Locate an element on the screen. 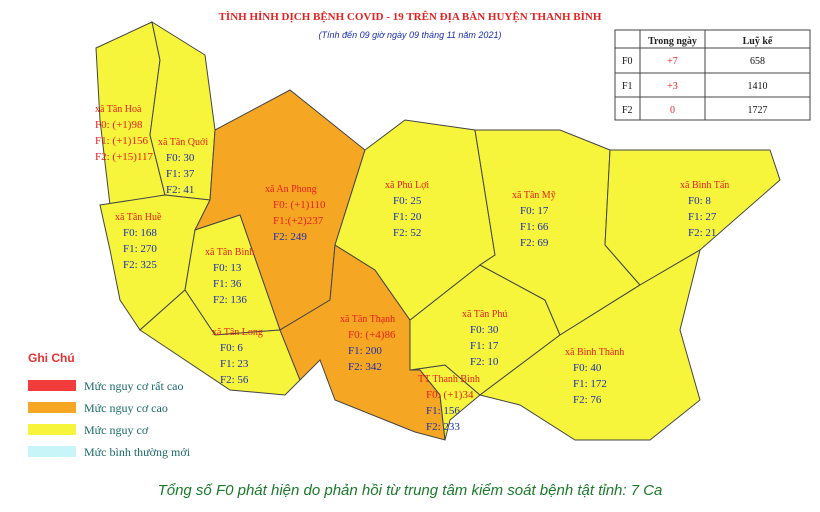  region-name: xã An Phong is located at coordinates (291, 189).